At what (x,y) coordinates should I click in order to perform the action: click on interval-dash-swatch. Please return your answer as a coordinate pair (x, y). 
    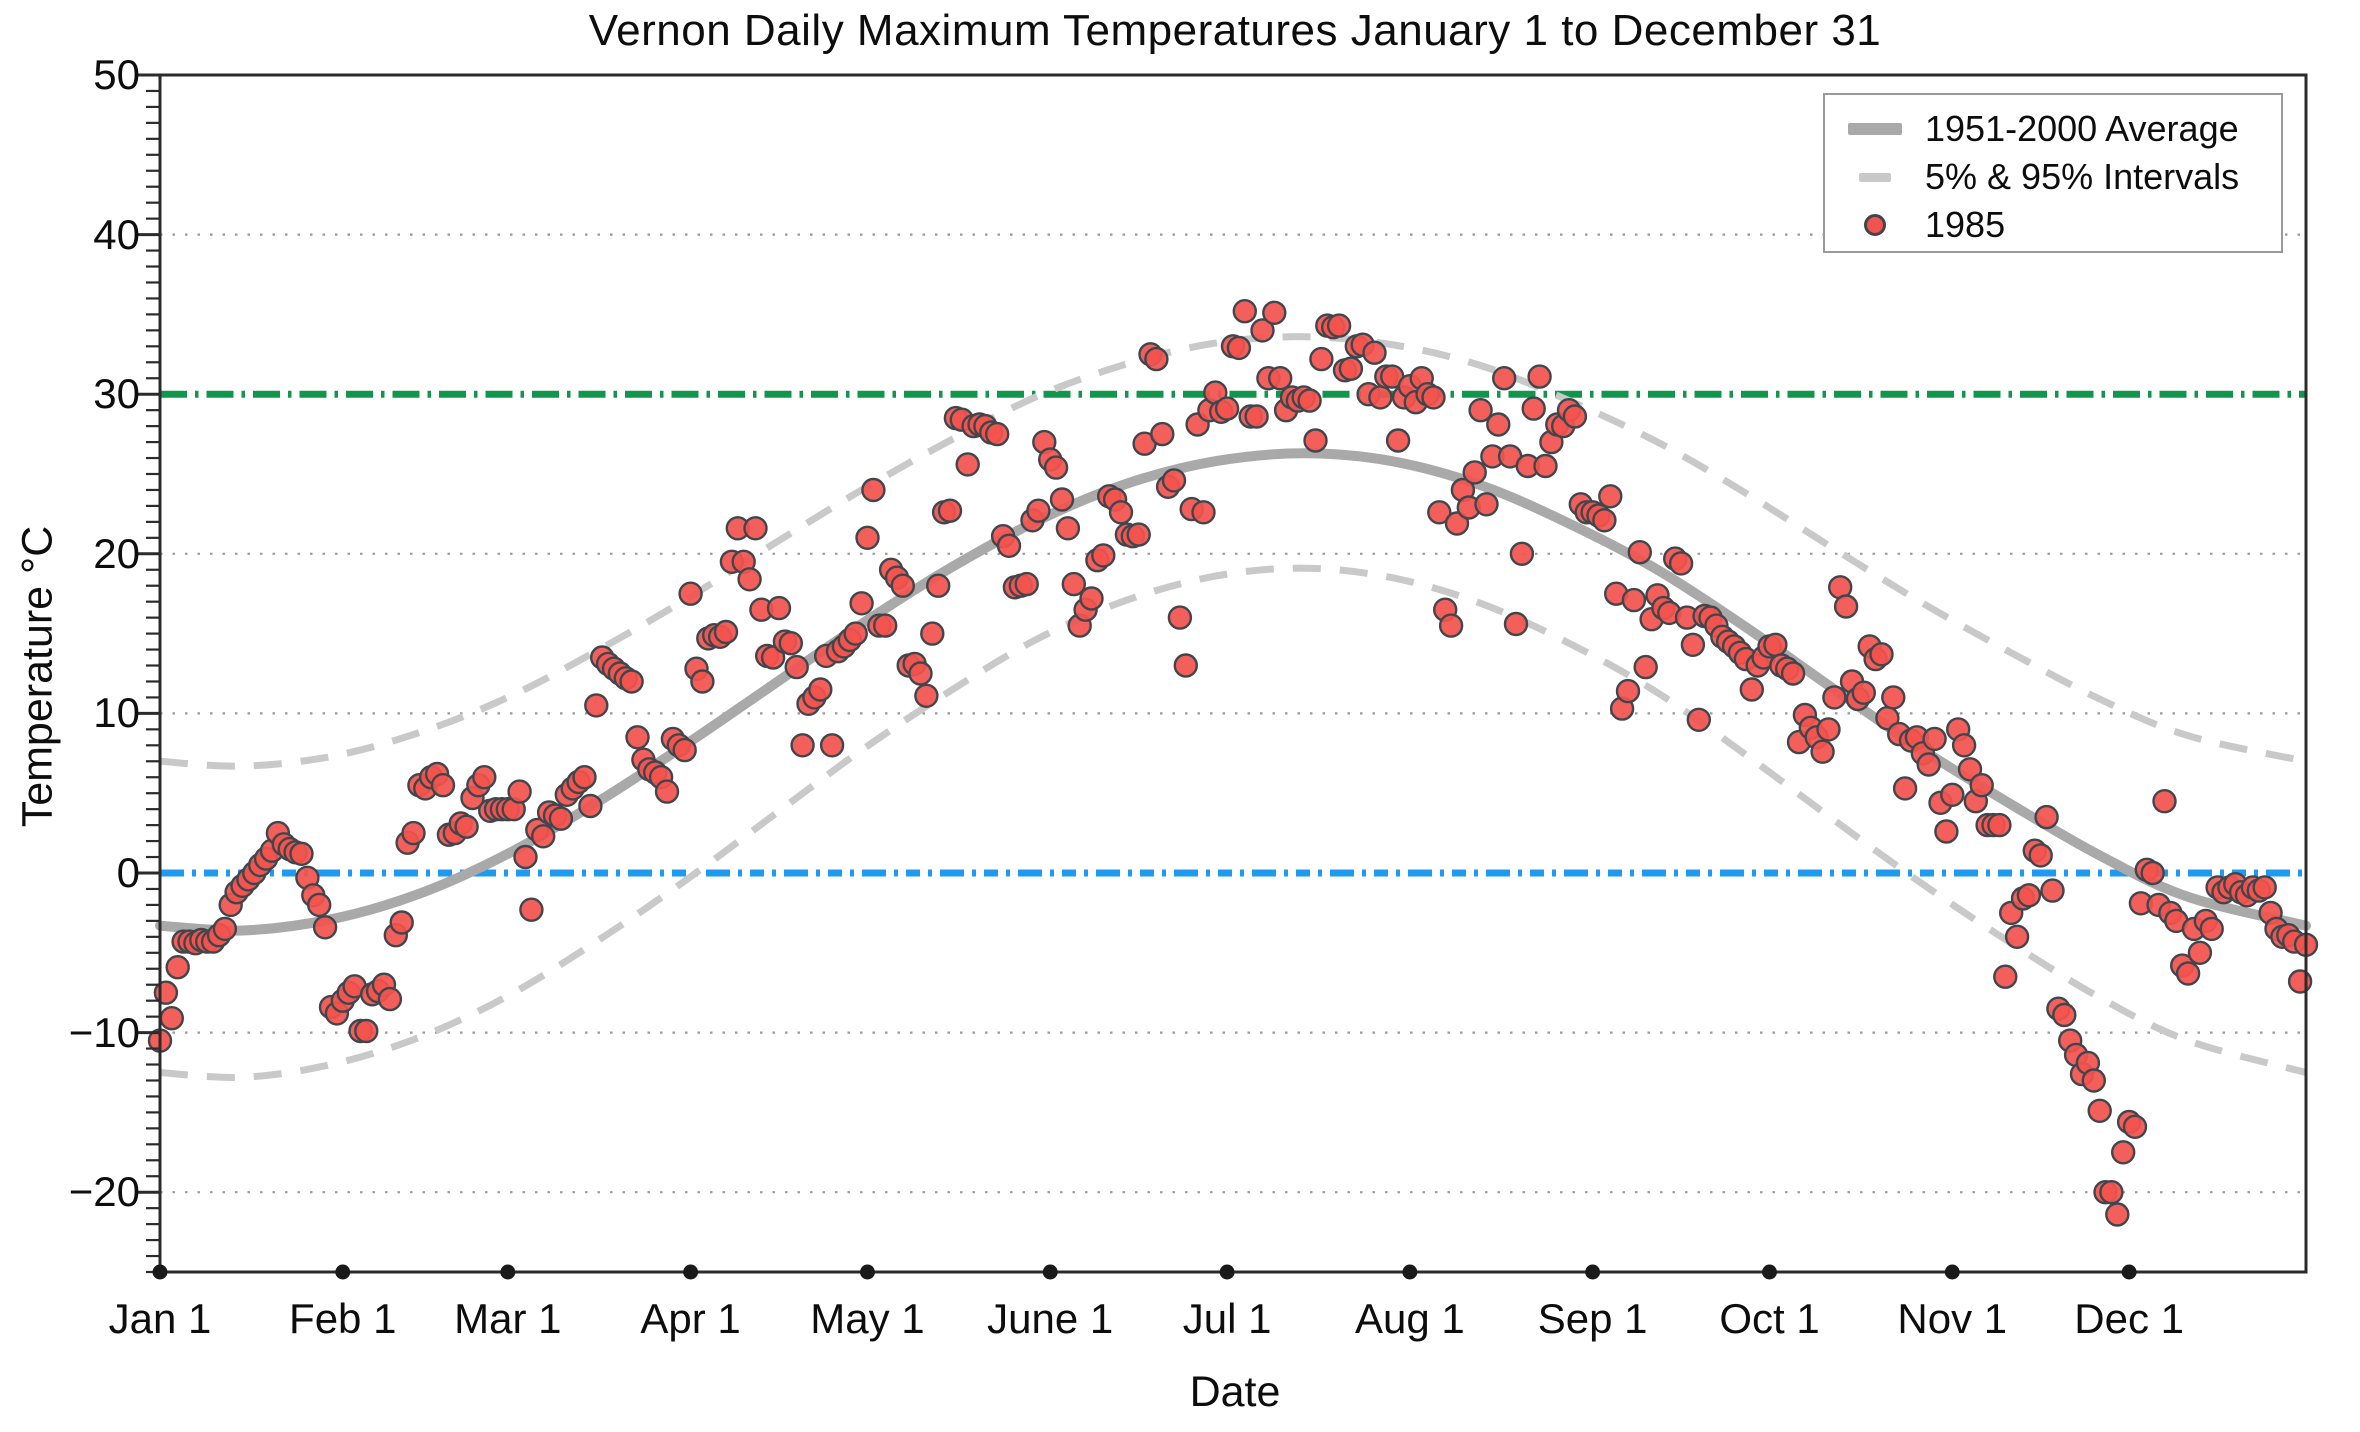
    Looking at the image, I should click on (1875, 177).